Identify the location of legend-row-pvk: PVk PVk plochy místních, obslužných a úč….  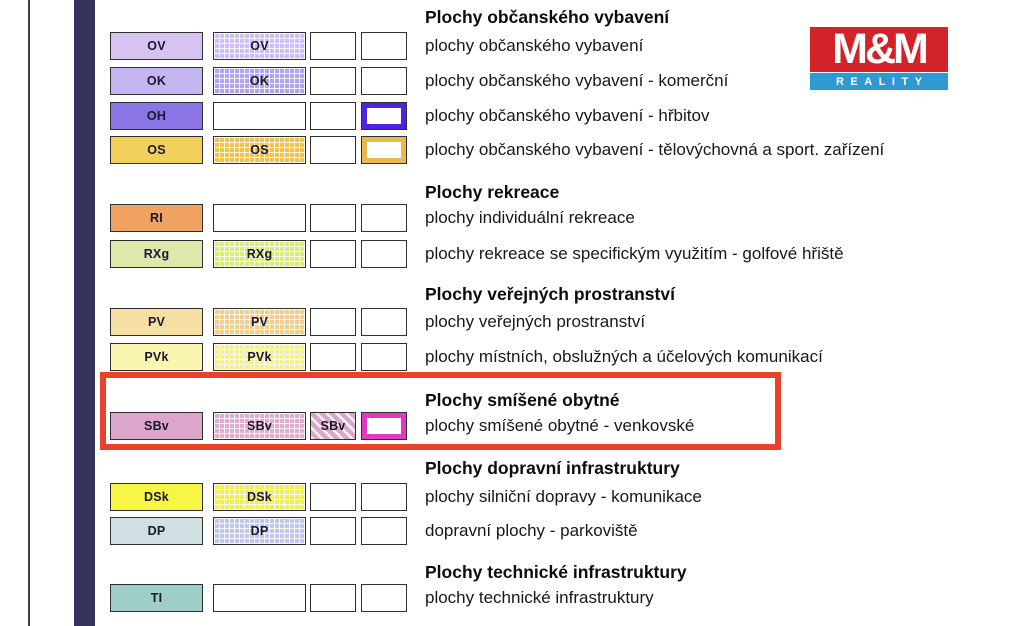
(560, 357).